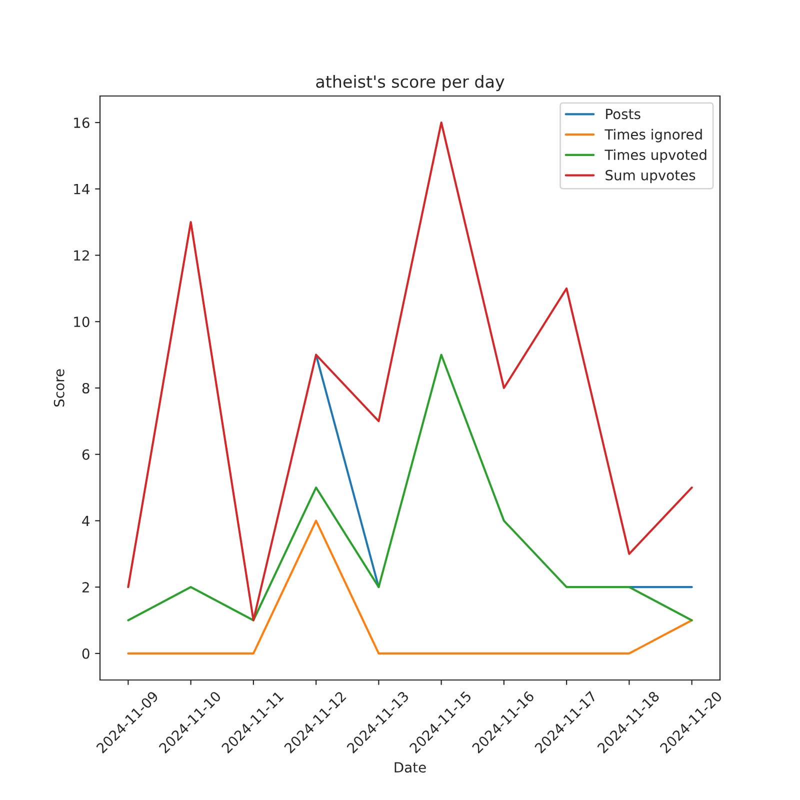 The image size is (800, 800). I want to click on y-tick-label: 10, so click(82, 322).